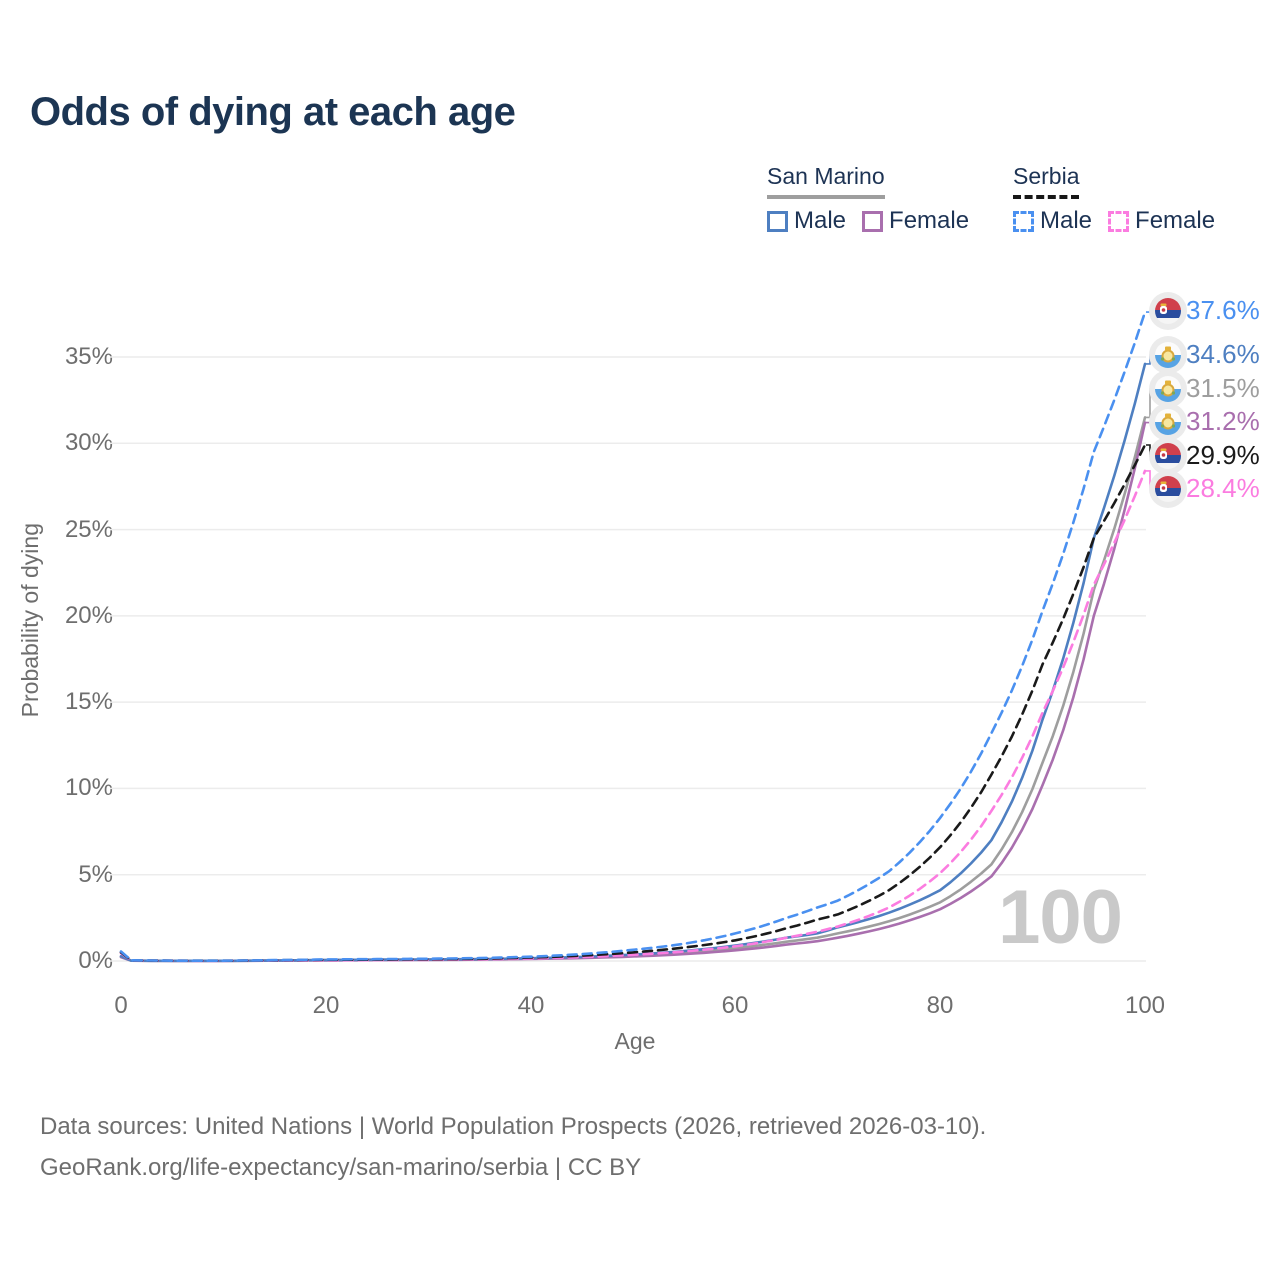 Image resolution: width=1280 pixels, height=1280 pixels. What do you see at coordinates (1145, 1005) in the screenshot?
I see `x-tick-label: 100` at bounding box center [1145, 1005].